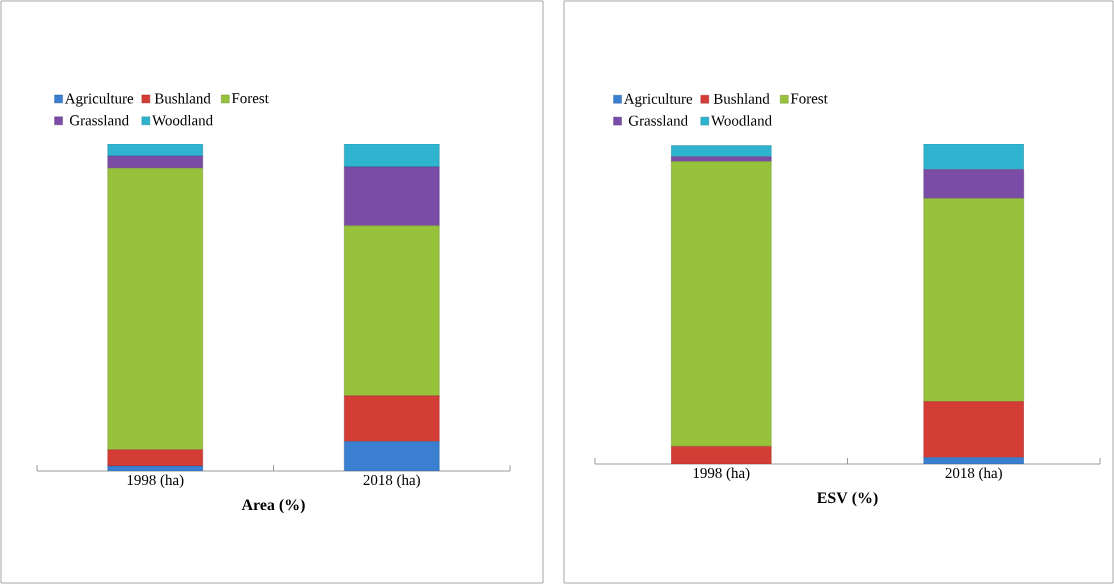 The width and height of the screenshot is (1114, 586). I want to click on x-axis-title: ESV (%), so click(847, 499).